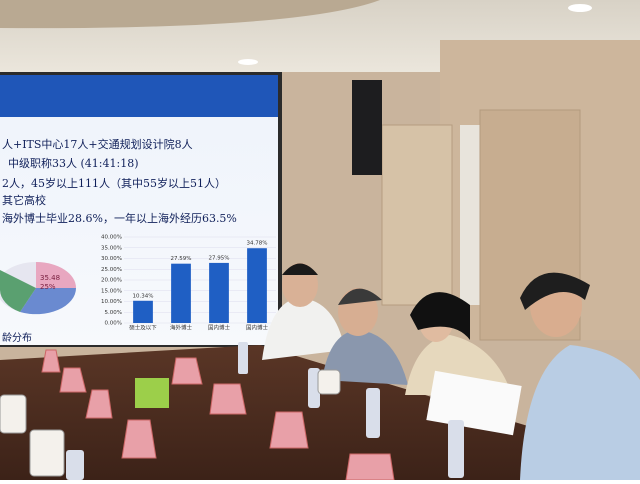  Describe the element at coordinates (143, 328) in the screenshot. I see `x-tick-label: 硕士及以下` at that location.